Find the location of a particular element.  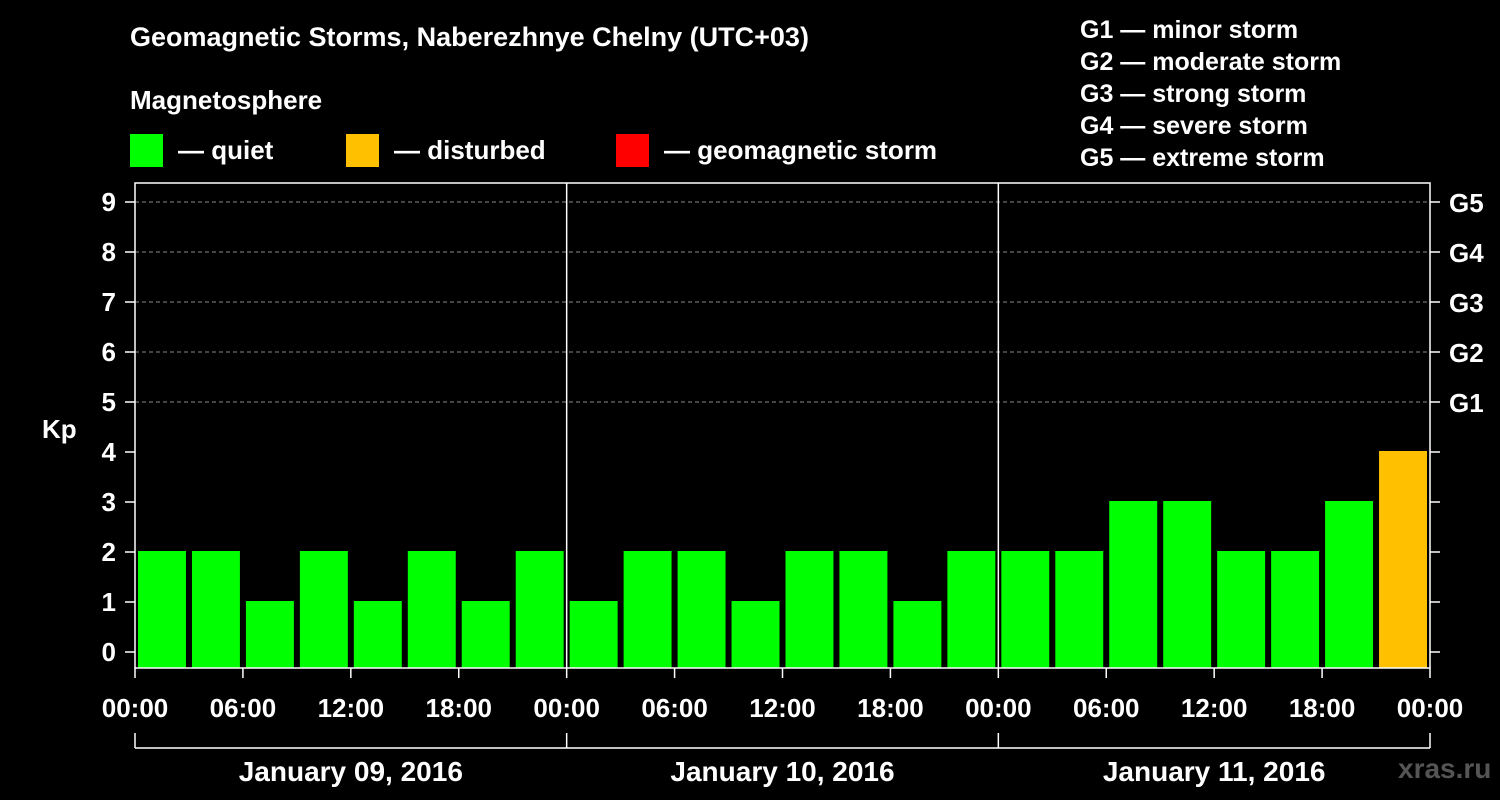

y-tick-label: 7 is located at coordinates (109, 302).